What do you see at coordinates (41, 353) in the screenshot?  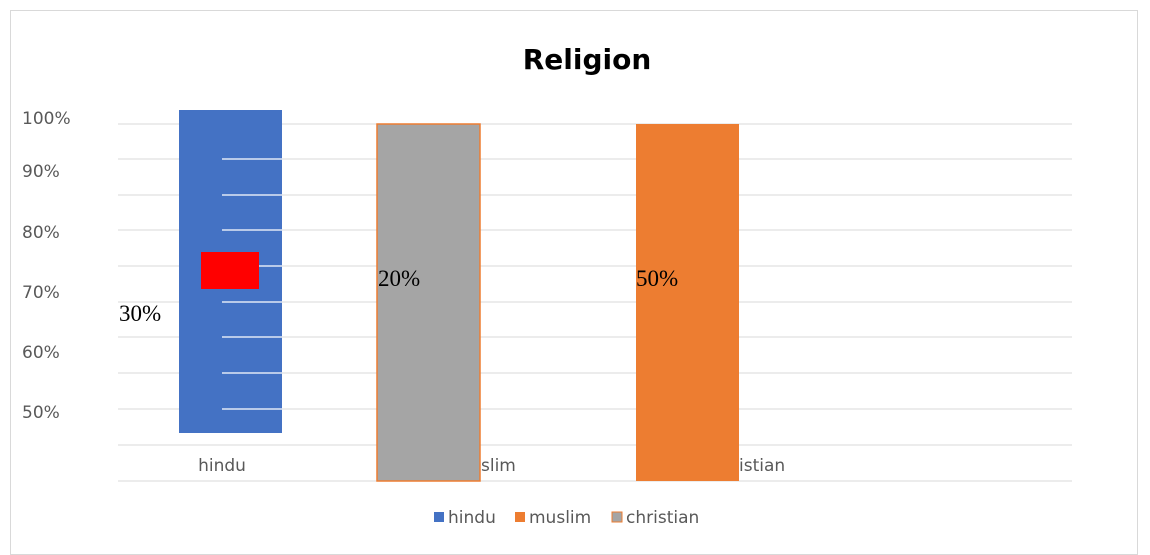 I see `y-tick-label: 60%` at bounding box center [41, 353].